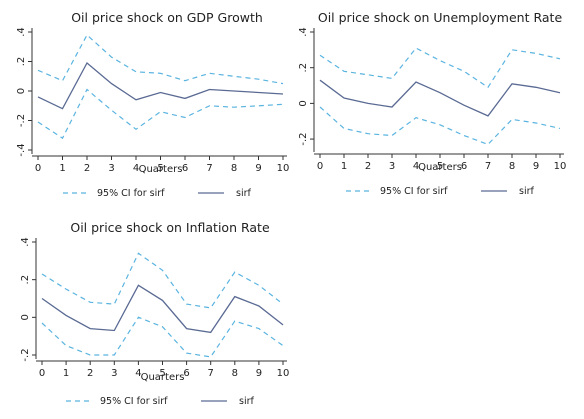 The width and height of the screenshot is (584, 419). Describe the element at coordinates (170, 227) in the screenshot. I see `chart-title: Oil price shock on Inflation Rate` at that location.